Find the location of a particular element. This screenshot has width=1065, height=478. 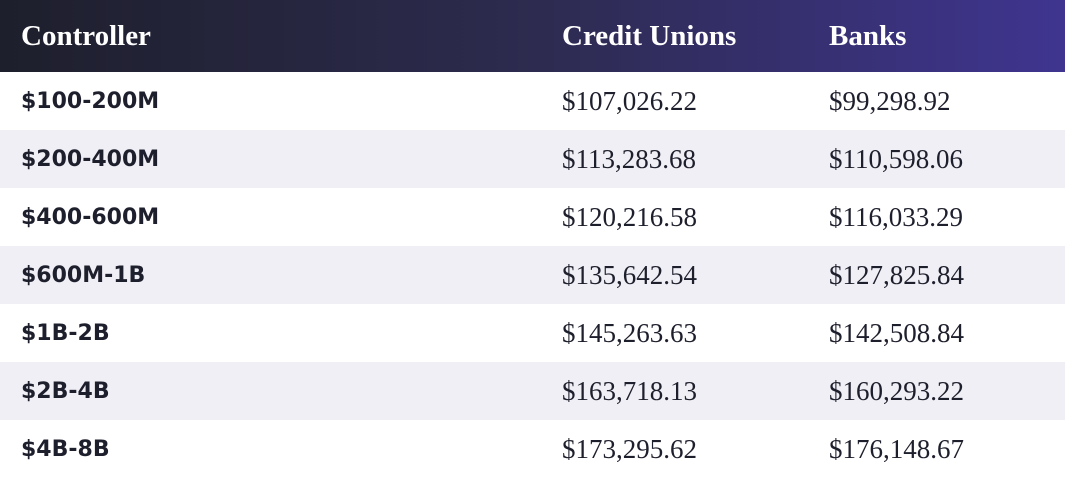

range-cell: $2B-4B is located at coordinates (65, 391).